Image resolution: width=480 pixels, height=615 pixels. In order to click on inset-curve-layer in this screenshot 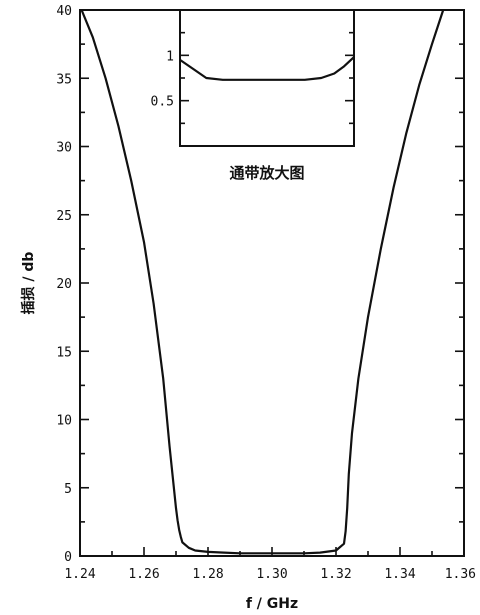, I will do `click(267, 68)`.